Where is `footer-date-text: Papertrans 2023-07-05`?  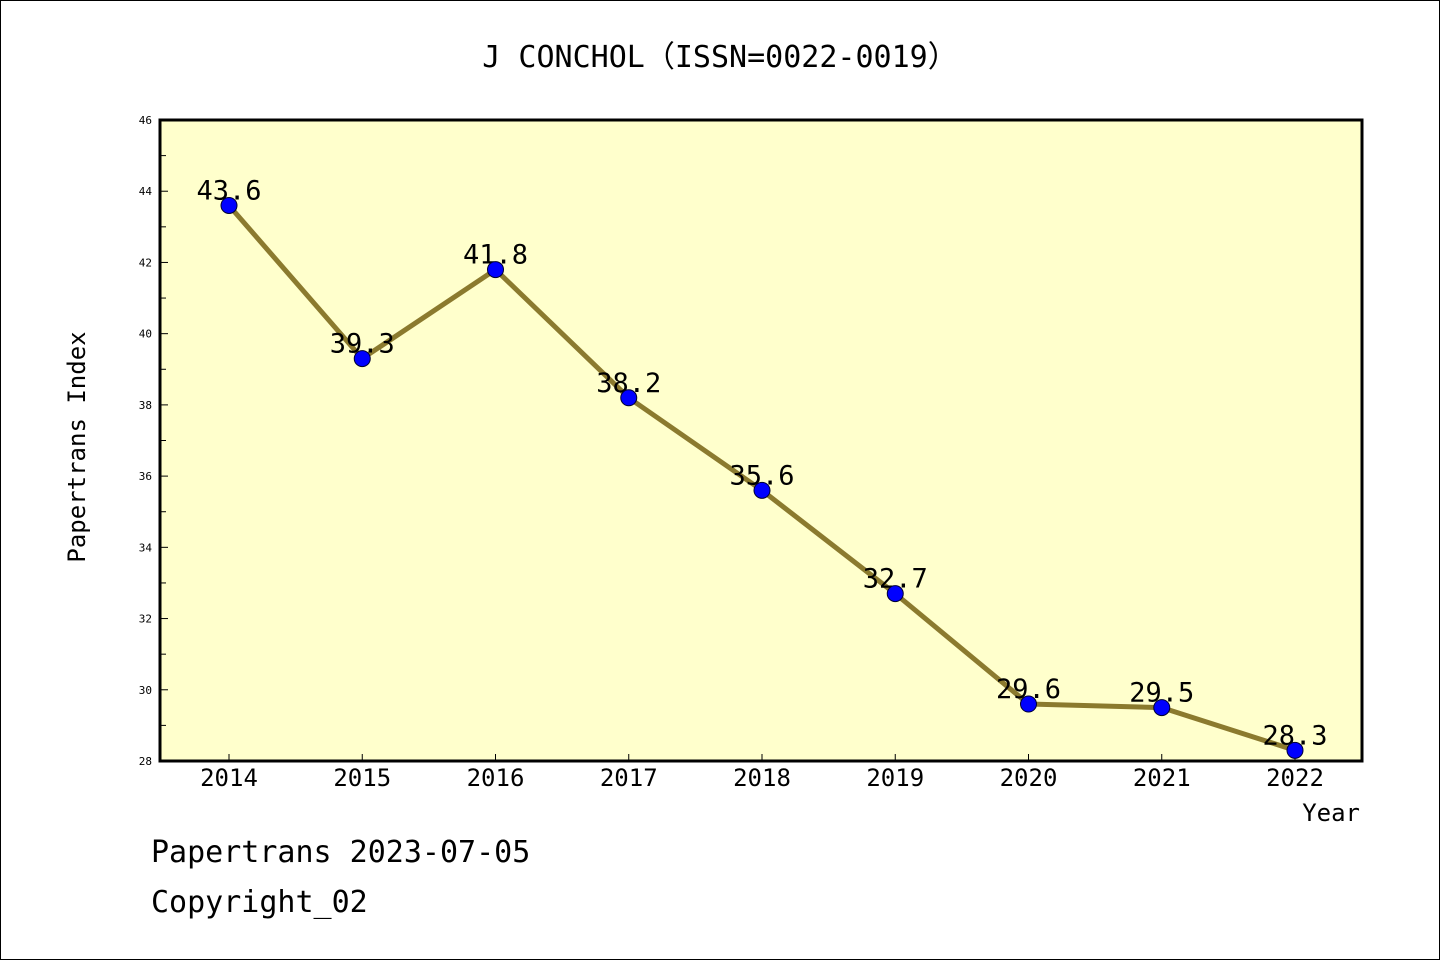 footer-date-text: Papertrans 2023-07-05 is located at coordinates (341, 852).